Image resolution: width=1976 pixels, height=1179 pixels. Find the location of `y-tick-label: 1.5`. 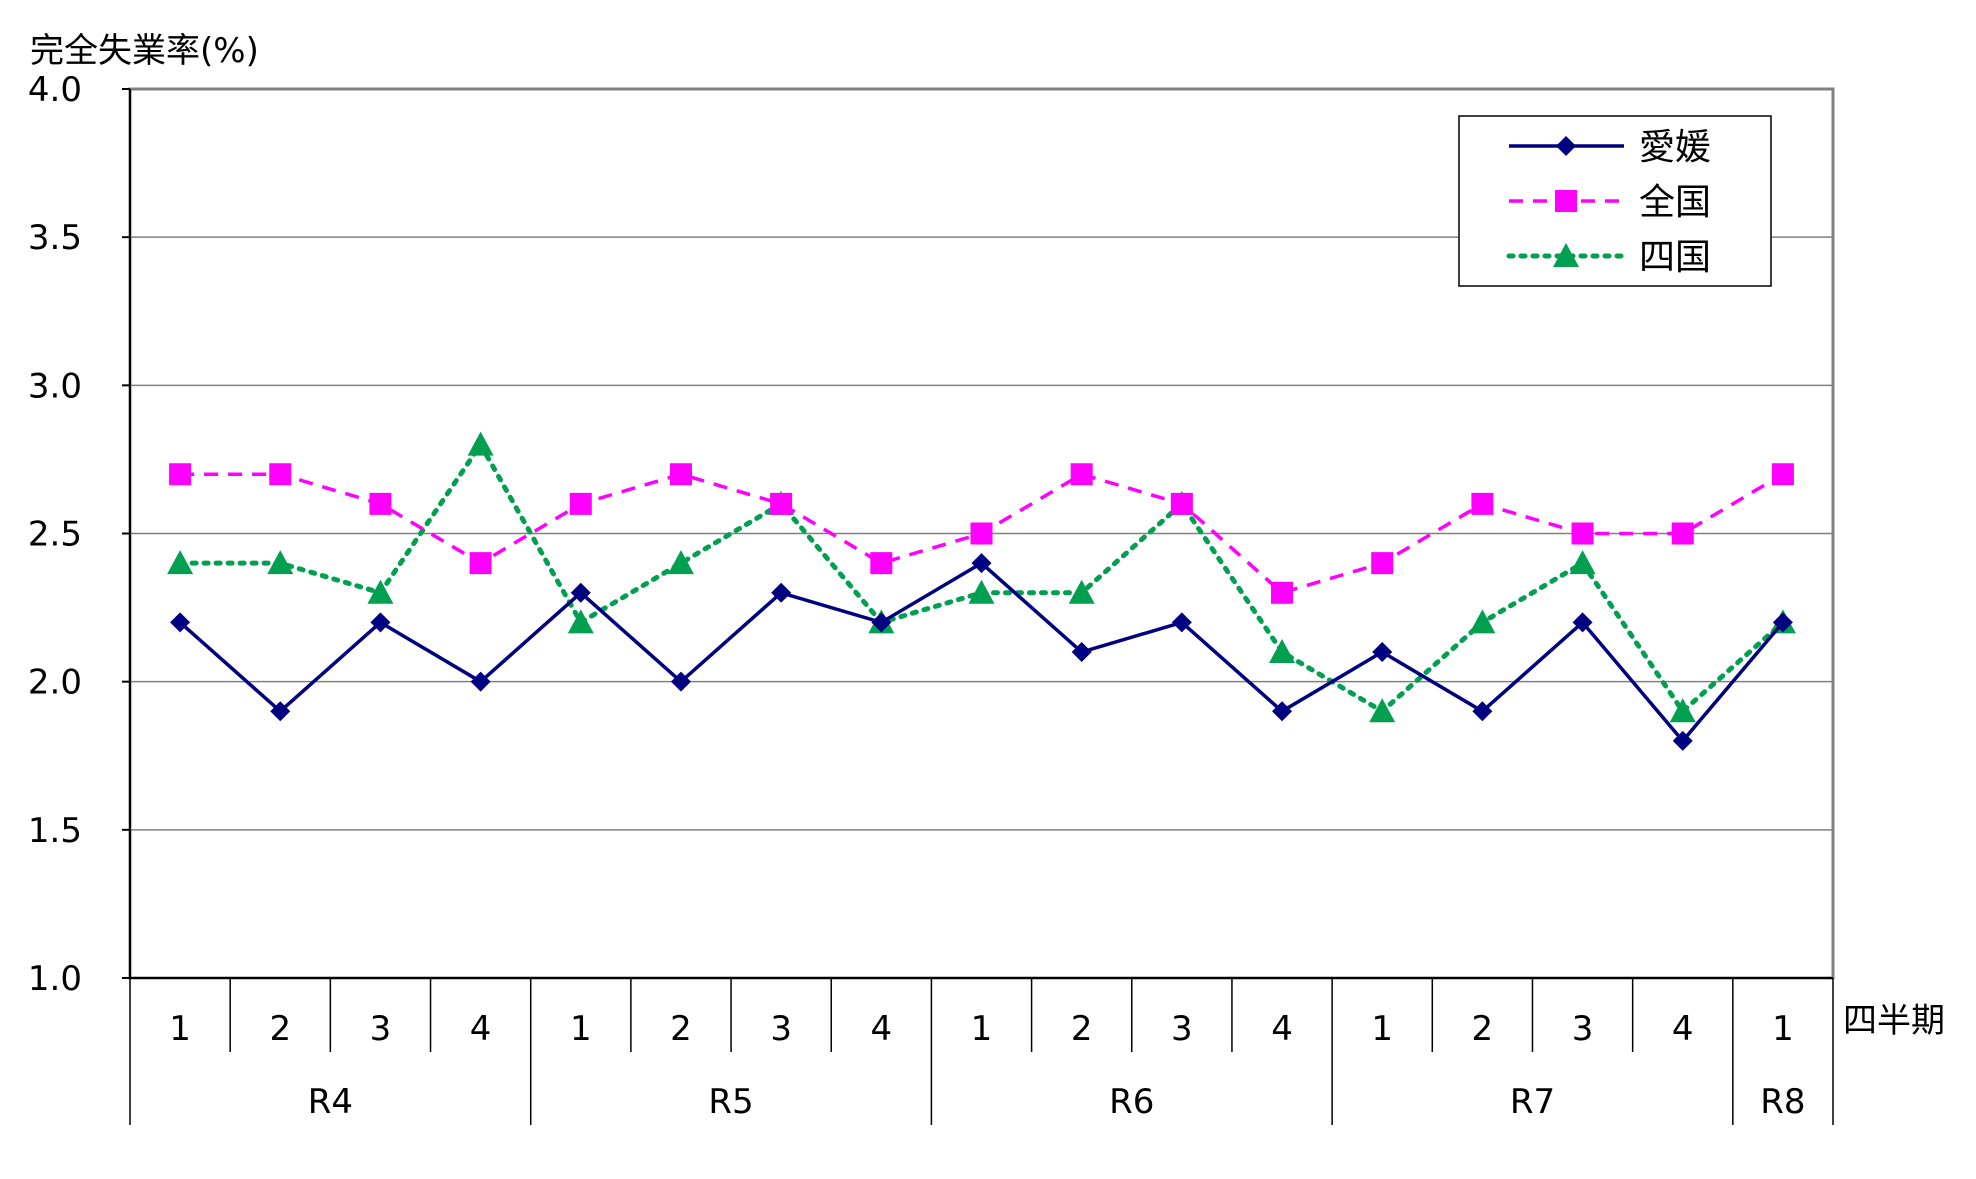

y-tick-label: 1.5 is located at coordinates (55, 831).